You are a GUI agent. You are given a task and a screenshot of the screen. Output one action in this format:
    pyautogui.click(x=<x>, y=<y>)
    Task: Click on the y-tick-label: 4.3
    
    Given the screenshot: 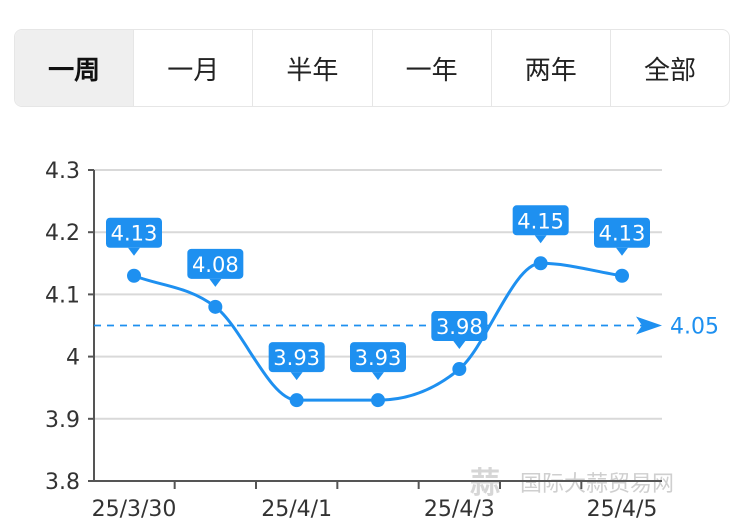 What is the action you would take?
    pyautogui.click(x=62, y=171)
    